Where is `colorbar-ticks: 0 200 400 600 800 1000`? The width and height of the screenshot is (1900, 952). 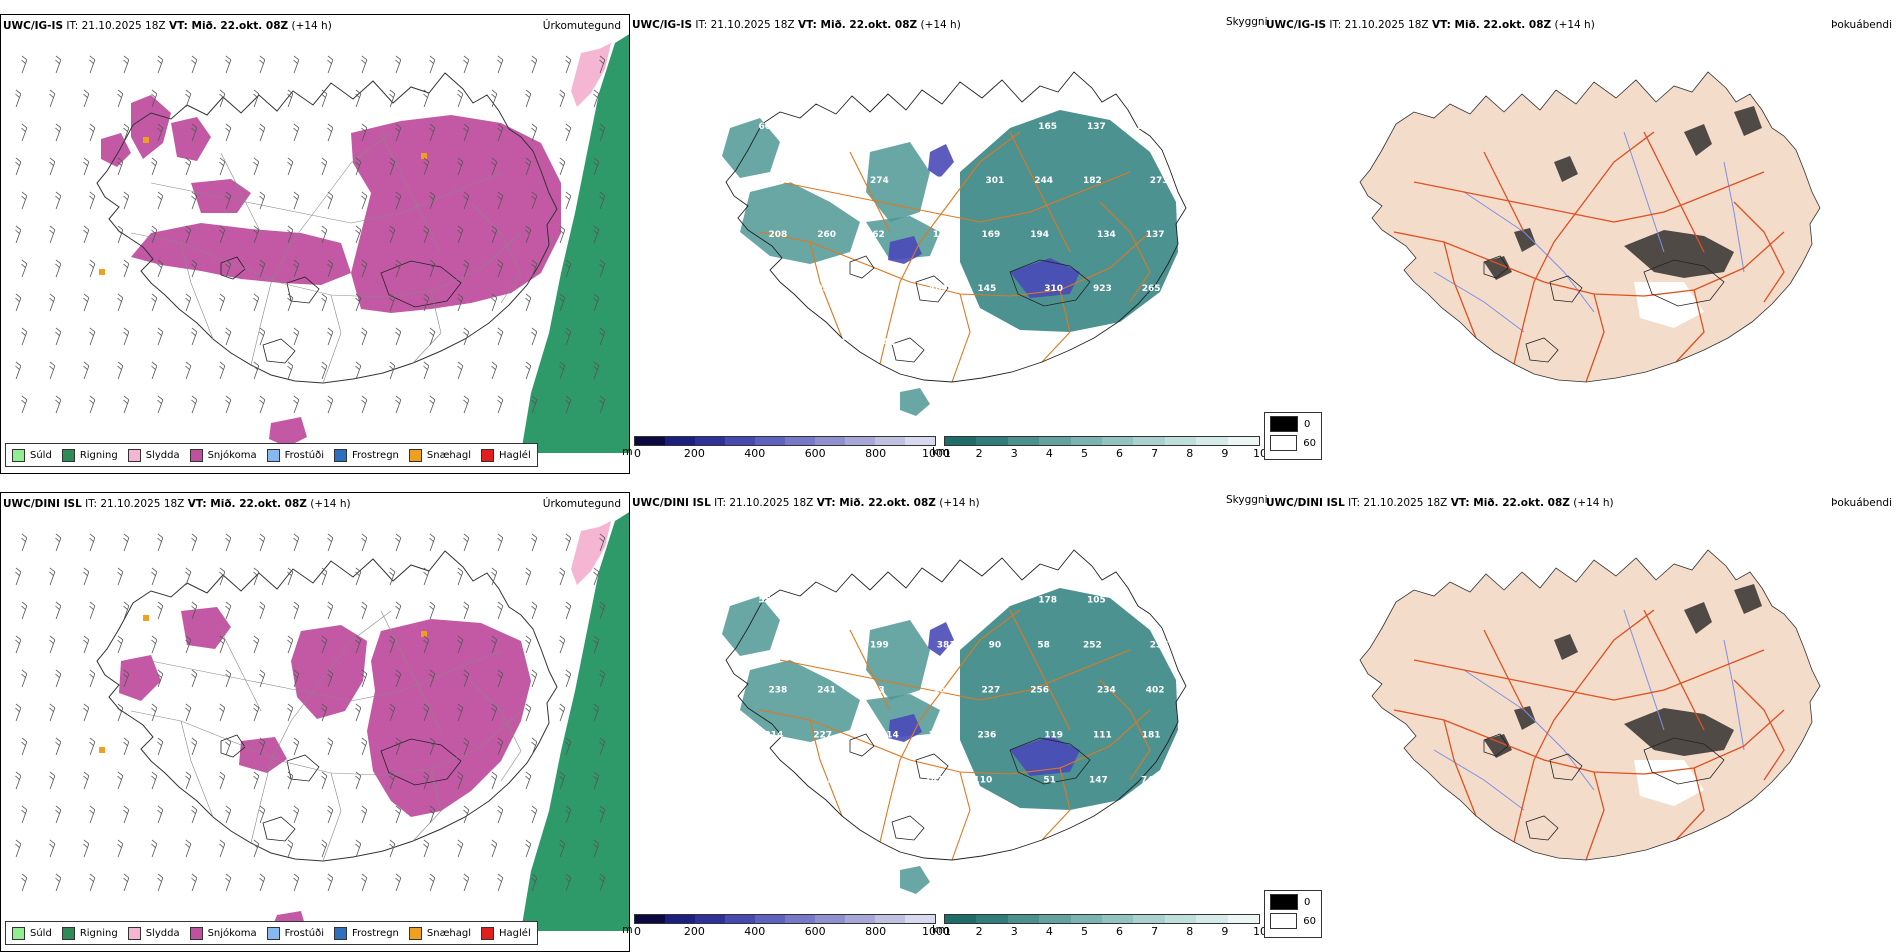
colorbar-ticks: 0 200 400 600 800 1000 is located at coordinates (792, 453).